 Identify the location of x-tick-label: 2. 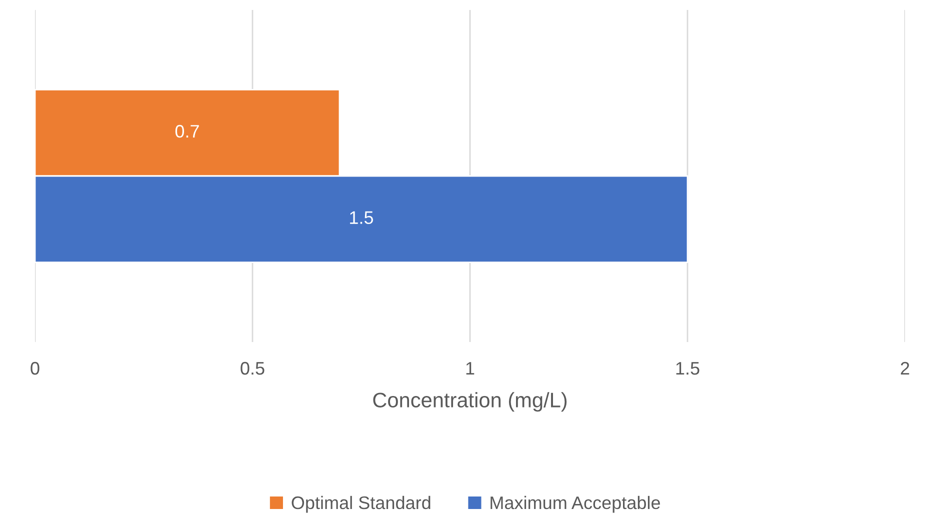
(905, 368).